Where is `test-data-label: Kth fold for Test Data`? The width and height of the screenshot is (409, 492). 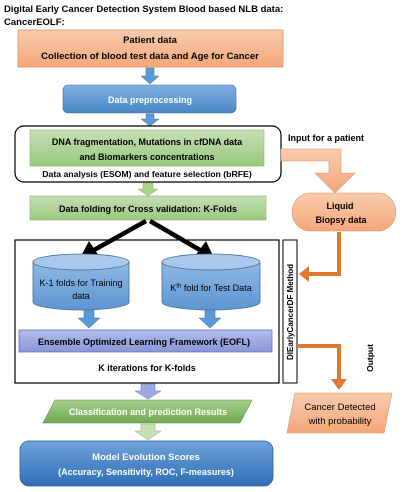
test-data-label: Kth fold for Test Data is located at coordinates (210, 288).